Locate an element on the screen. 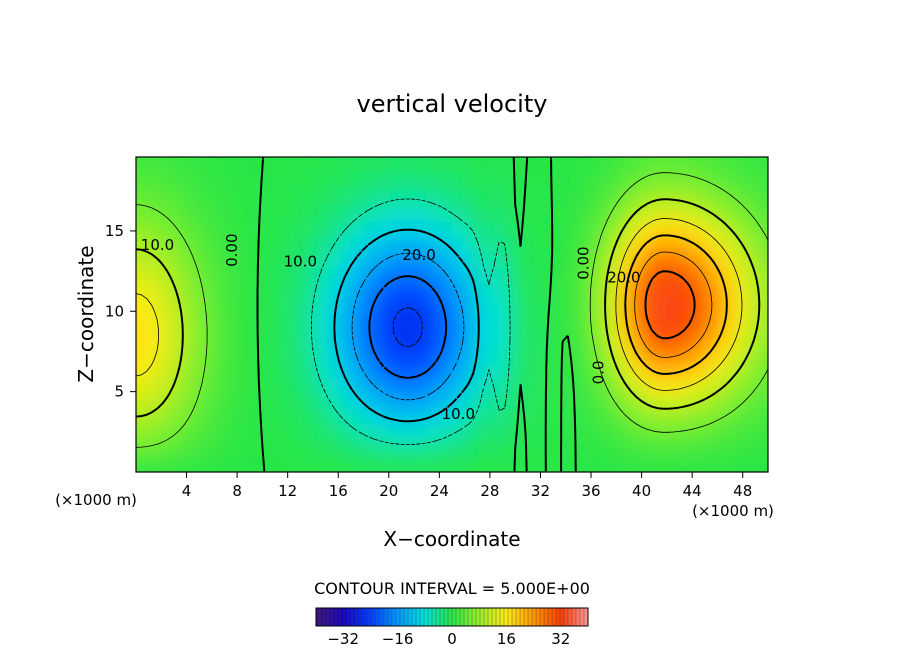 The image size is (904, 654). y-tick-label: 15 is located at coordinates (114, 231).